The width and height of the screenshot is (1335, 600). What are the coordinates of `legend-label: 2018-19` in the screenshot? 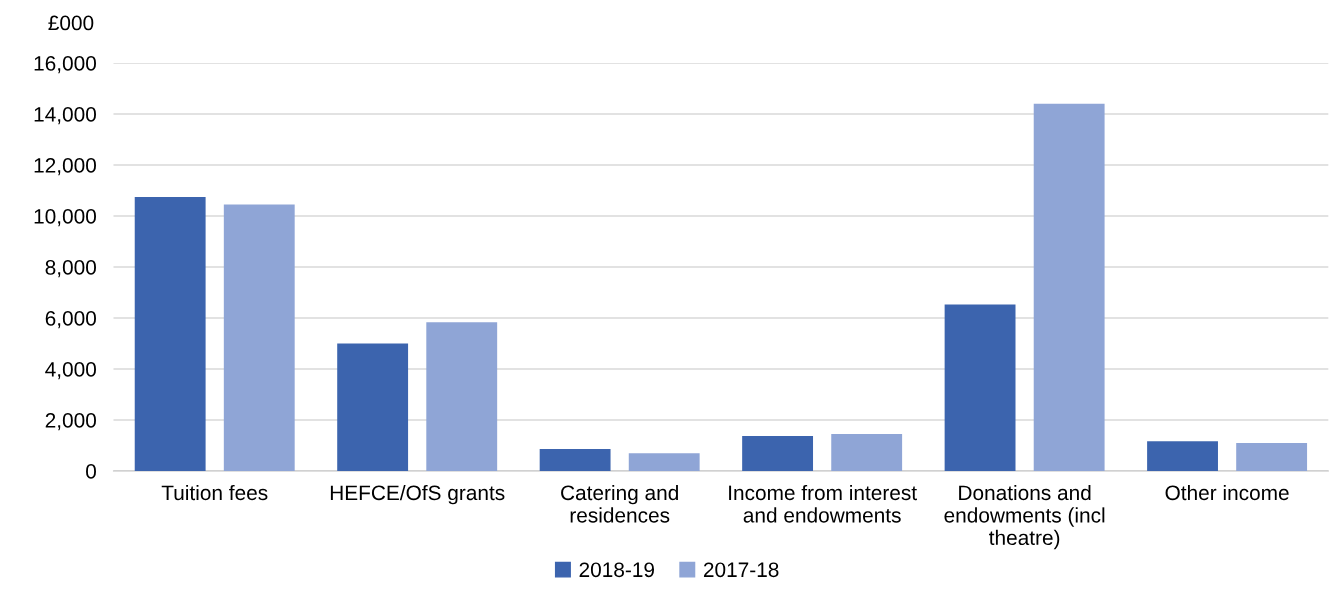 It's located at (617, 570).